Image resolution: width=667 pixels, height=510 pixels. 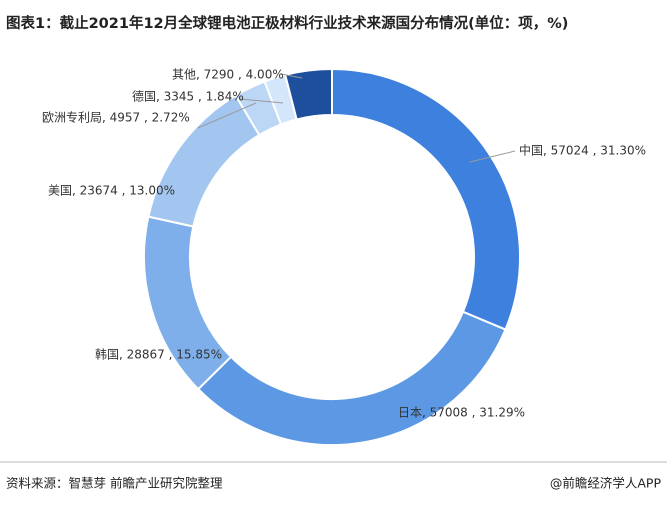 I want to click on watermark: @前瞻经济学人APP, so click(x=606, y=483).